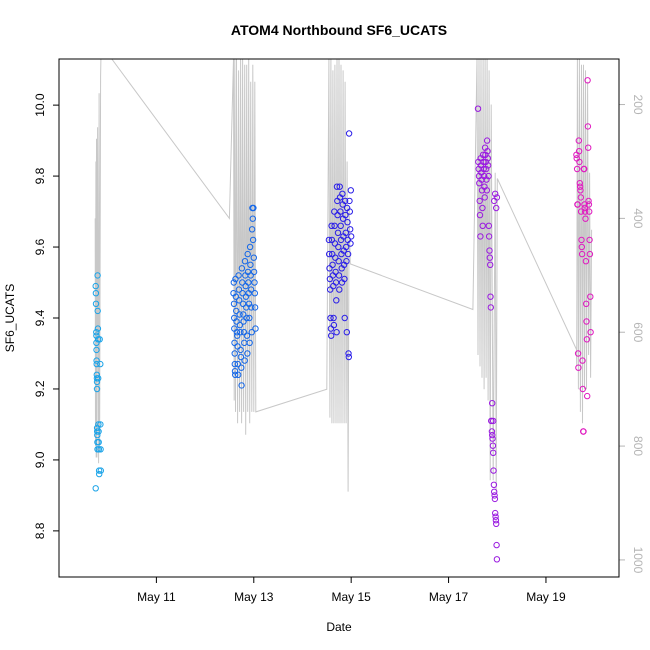 The height and width of the screenshot is (650, 650). What do you see at coordinates (638, 105) in the screenshot?
I see `y2-tick-label: 200` at bounding box center [638, 105].